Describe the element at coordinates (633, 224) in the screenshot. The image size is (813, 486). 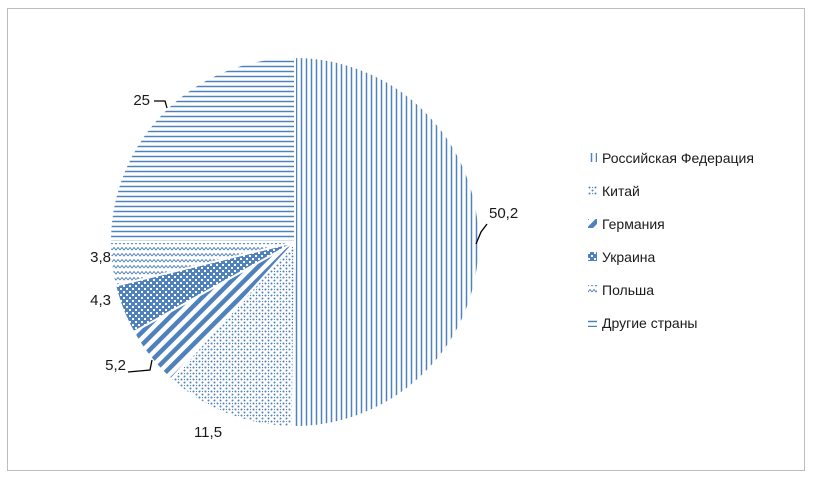
I see `legend-label-3: Германия` at that location.